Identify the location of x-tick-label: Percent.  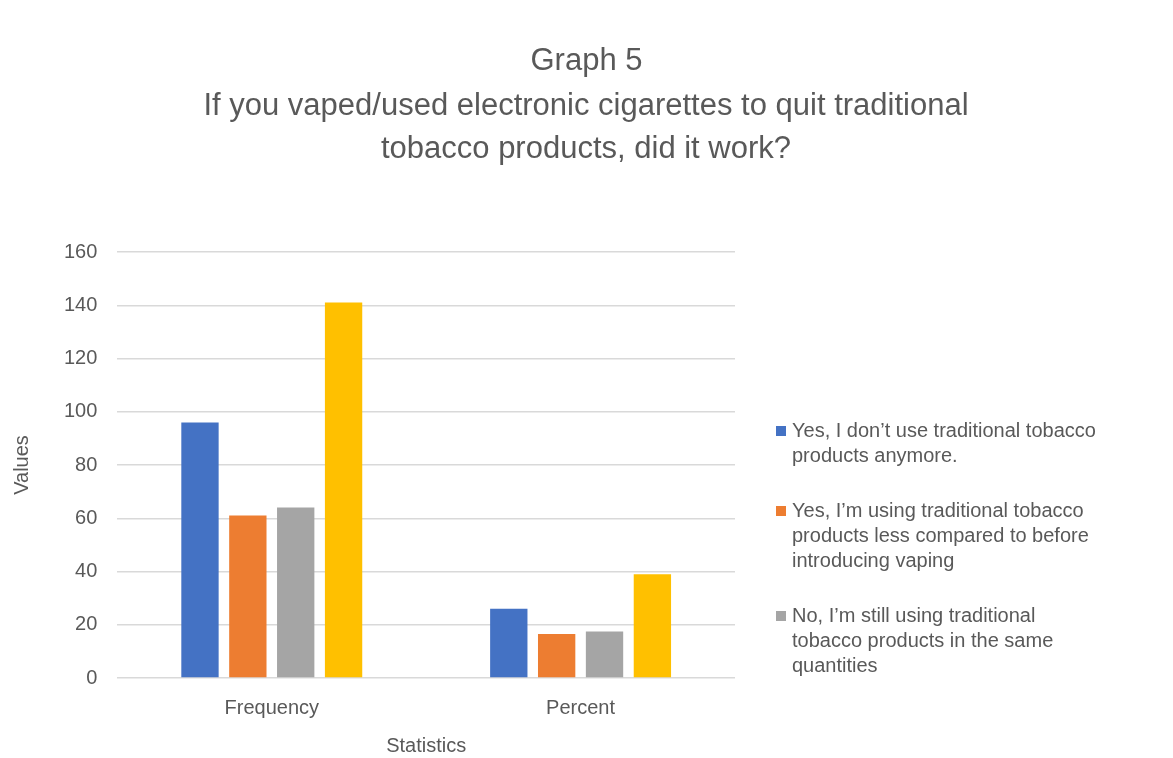
(581, 706).